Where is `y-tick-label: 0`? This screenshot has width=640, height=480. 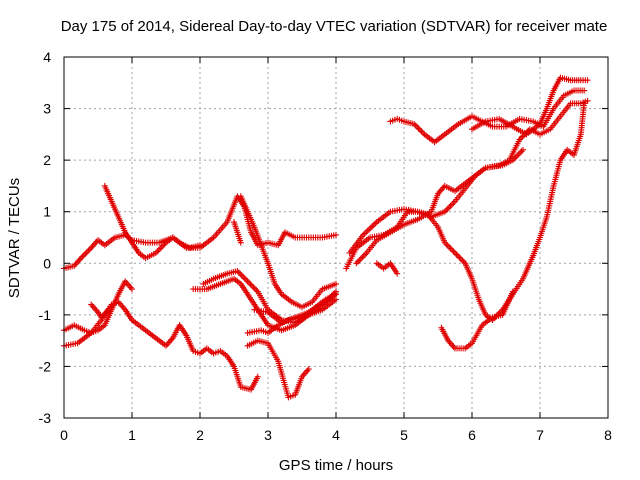
y-tick-label: 0 is located at coordinates (47, 263).